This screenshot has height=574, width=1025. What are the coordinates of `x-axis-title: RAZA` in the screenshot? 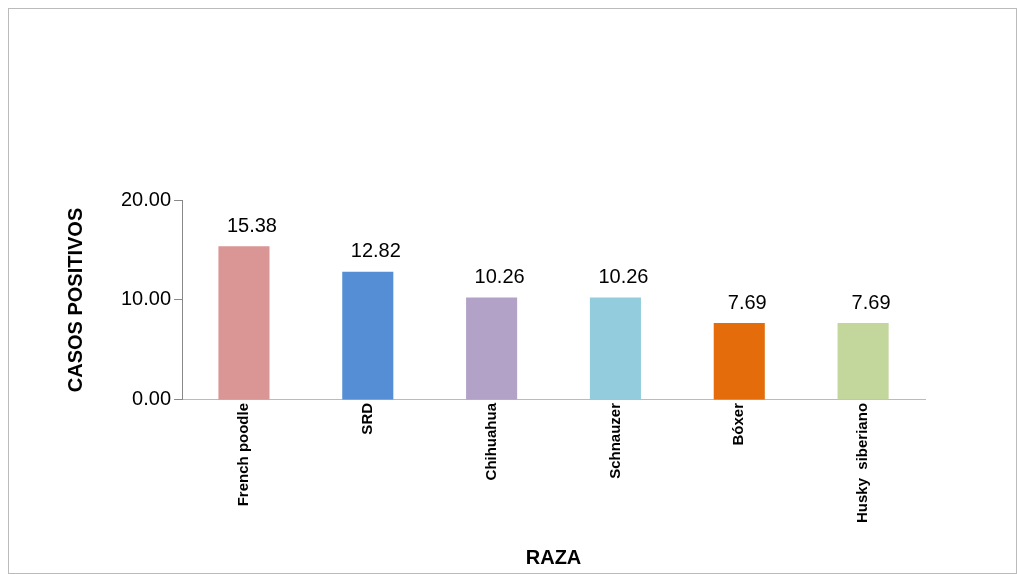 It's located at (553, 556).